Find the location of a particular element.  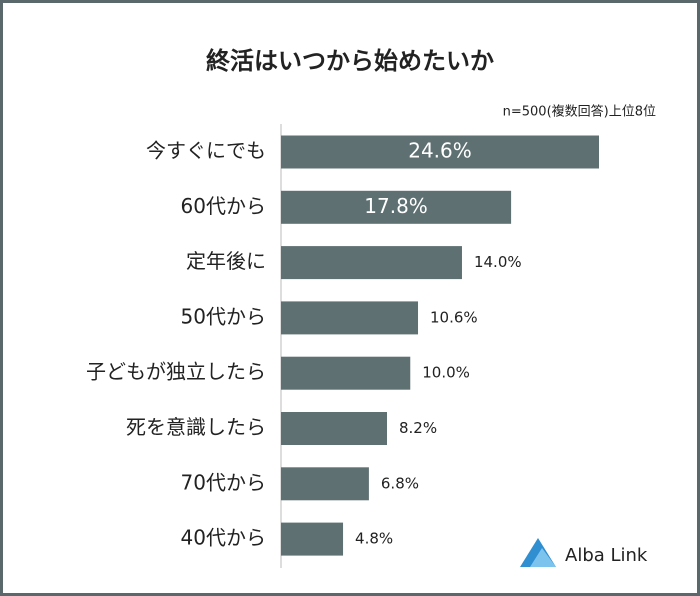

chart-title: 終活はいつから始めたいか is located at coordinates (350, 61).